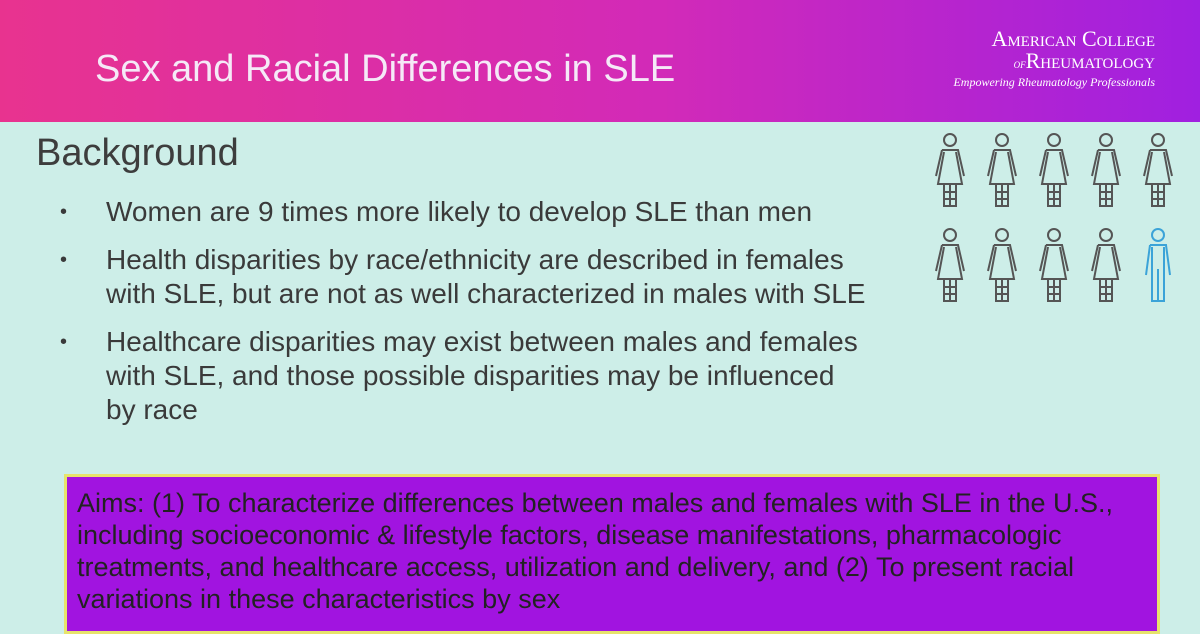 This screenshot has height=634, width=1200. I want to click on logo-line: ofRheumatology, so click(1054, 62).